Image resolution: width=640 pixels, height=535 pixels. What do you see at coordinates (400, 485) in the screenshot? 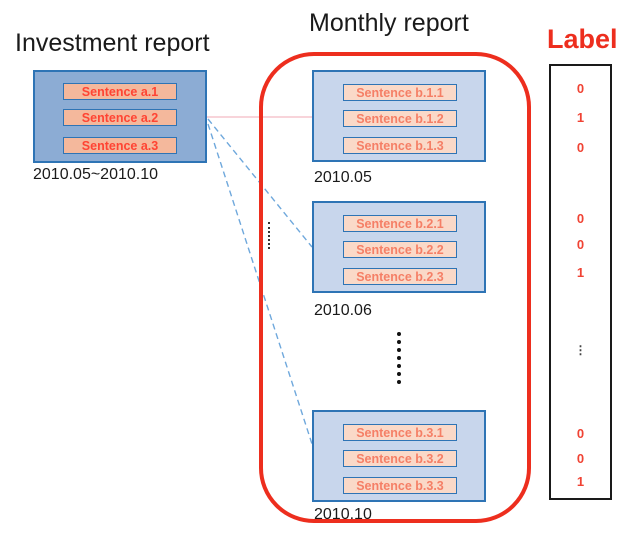
I see `sentence-b3-3: Sentence b.3.3` at bounding box center [400, 485].